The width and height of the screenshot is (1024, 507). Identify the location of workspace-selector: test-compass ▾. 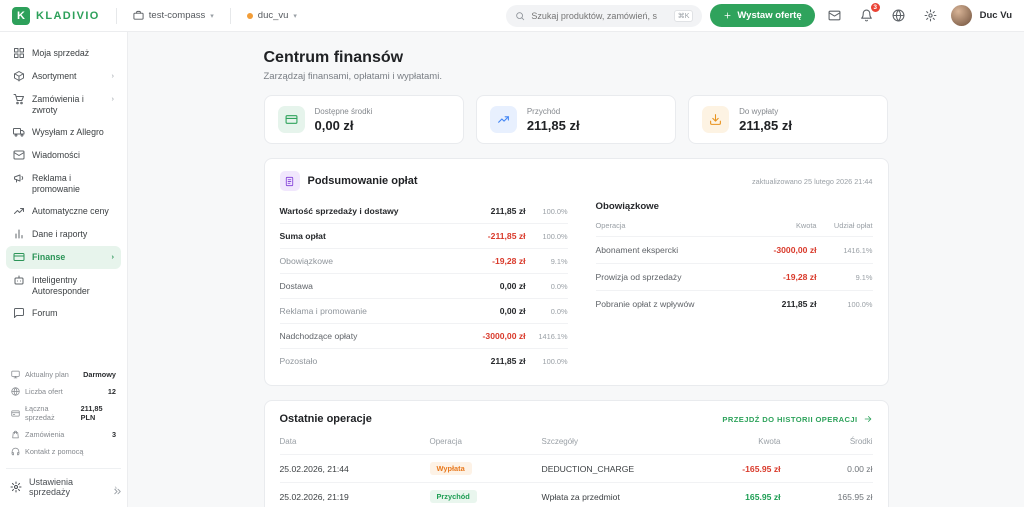
(173, 15).